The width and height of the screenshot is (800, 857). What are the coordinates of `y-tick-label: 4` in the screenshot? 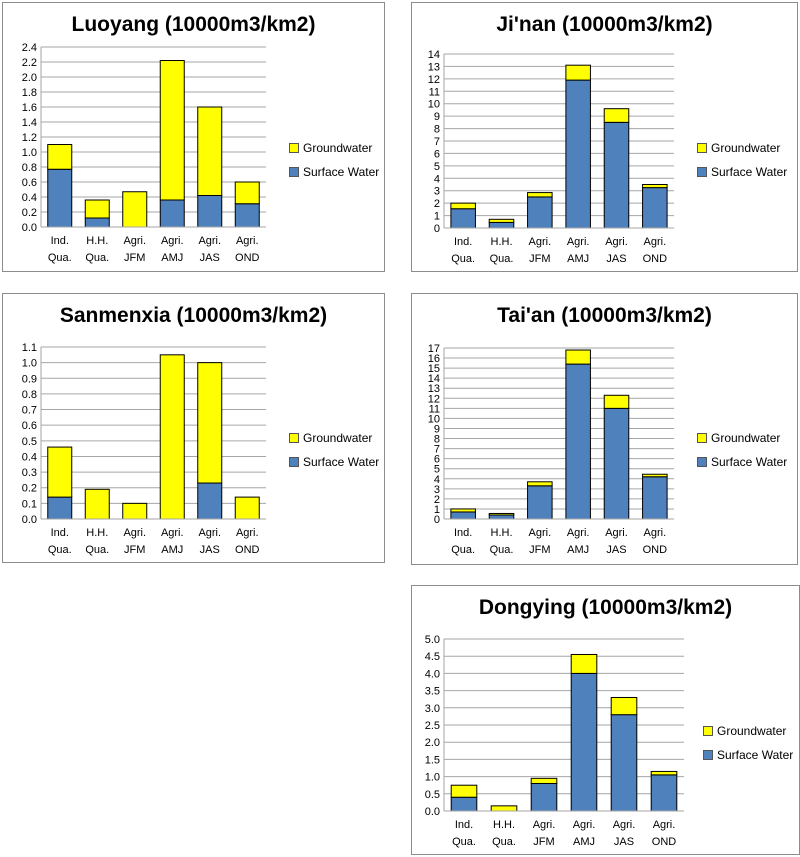 It's located at (437, 179).